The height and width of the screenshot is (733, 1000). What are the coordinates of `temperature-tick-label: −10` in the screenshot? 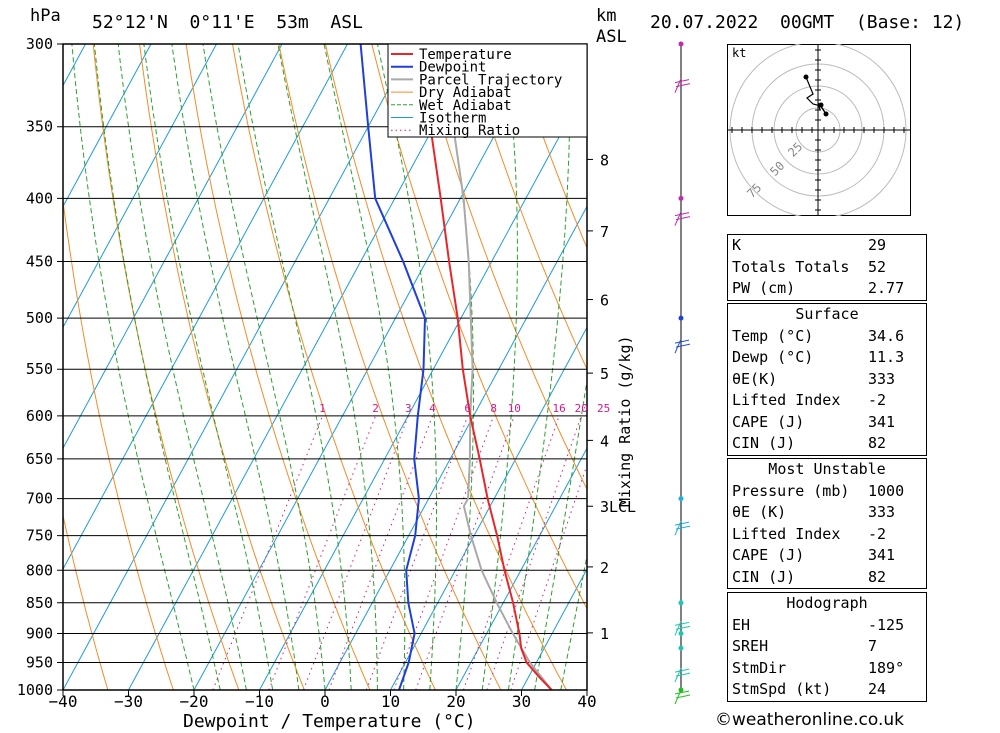 It's located at (259, 701).